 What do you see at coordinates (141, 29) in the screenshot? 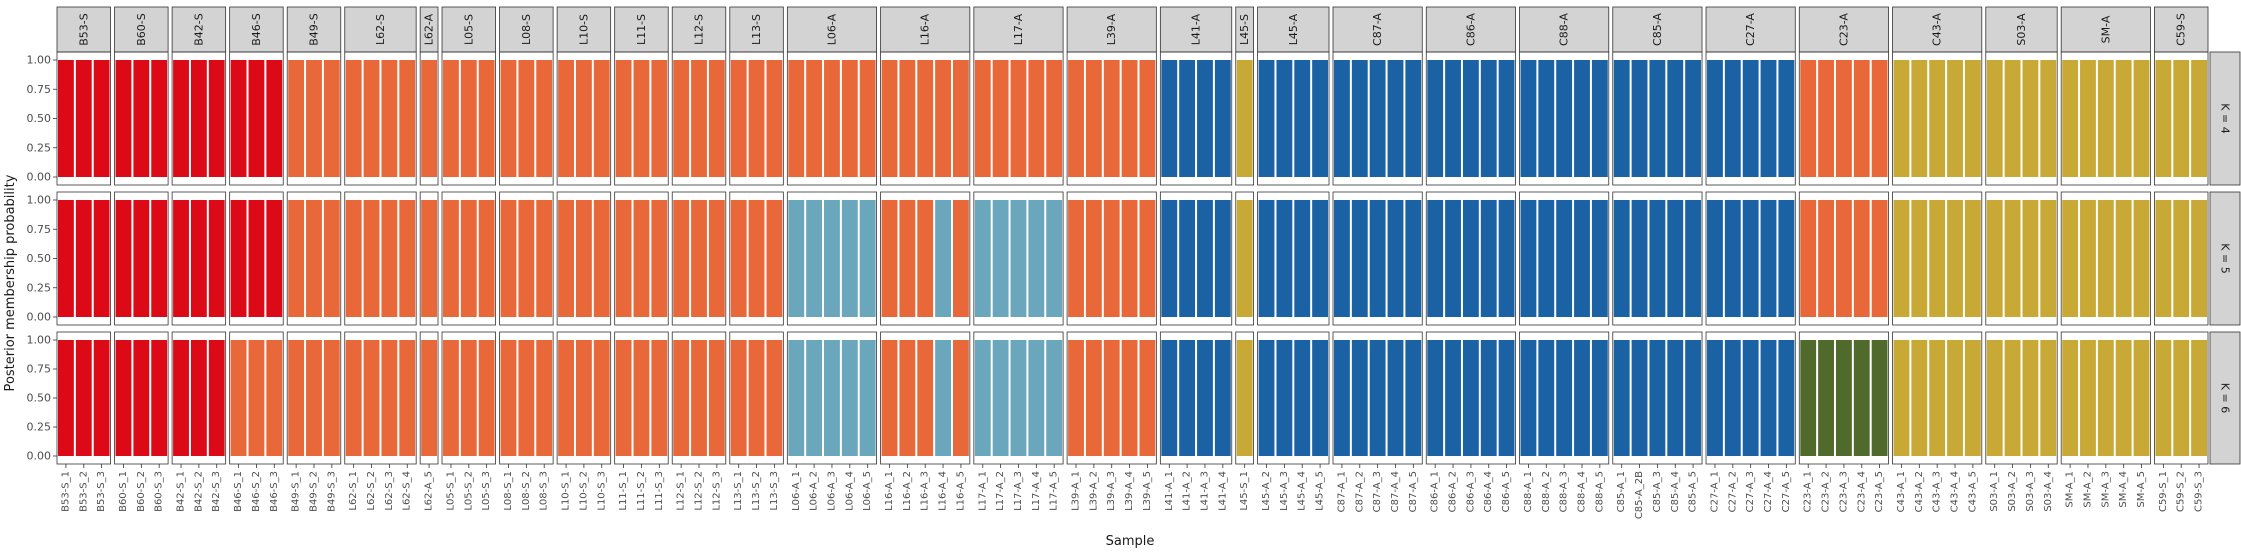
I see `facet-strip-label: B60-S` at bounding box center [141, 29].